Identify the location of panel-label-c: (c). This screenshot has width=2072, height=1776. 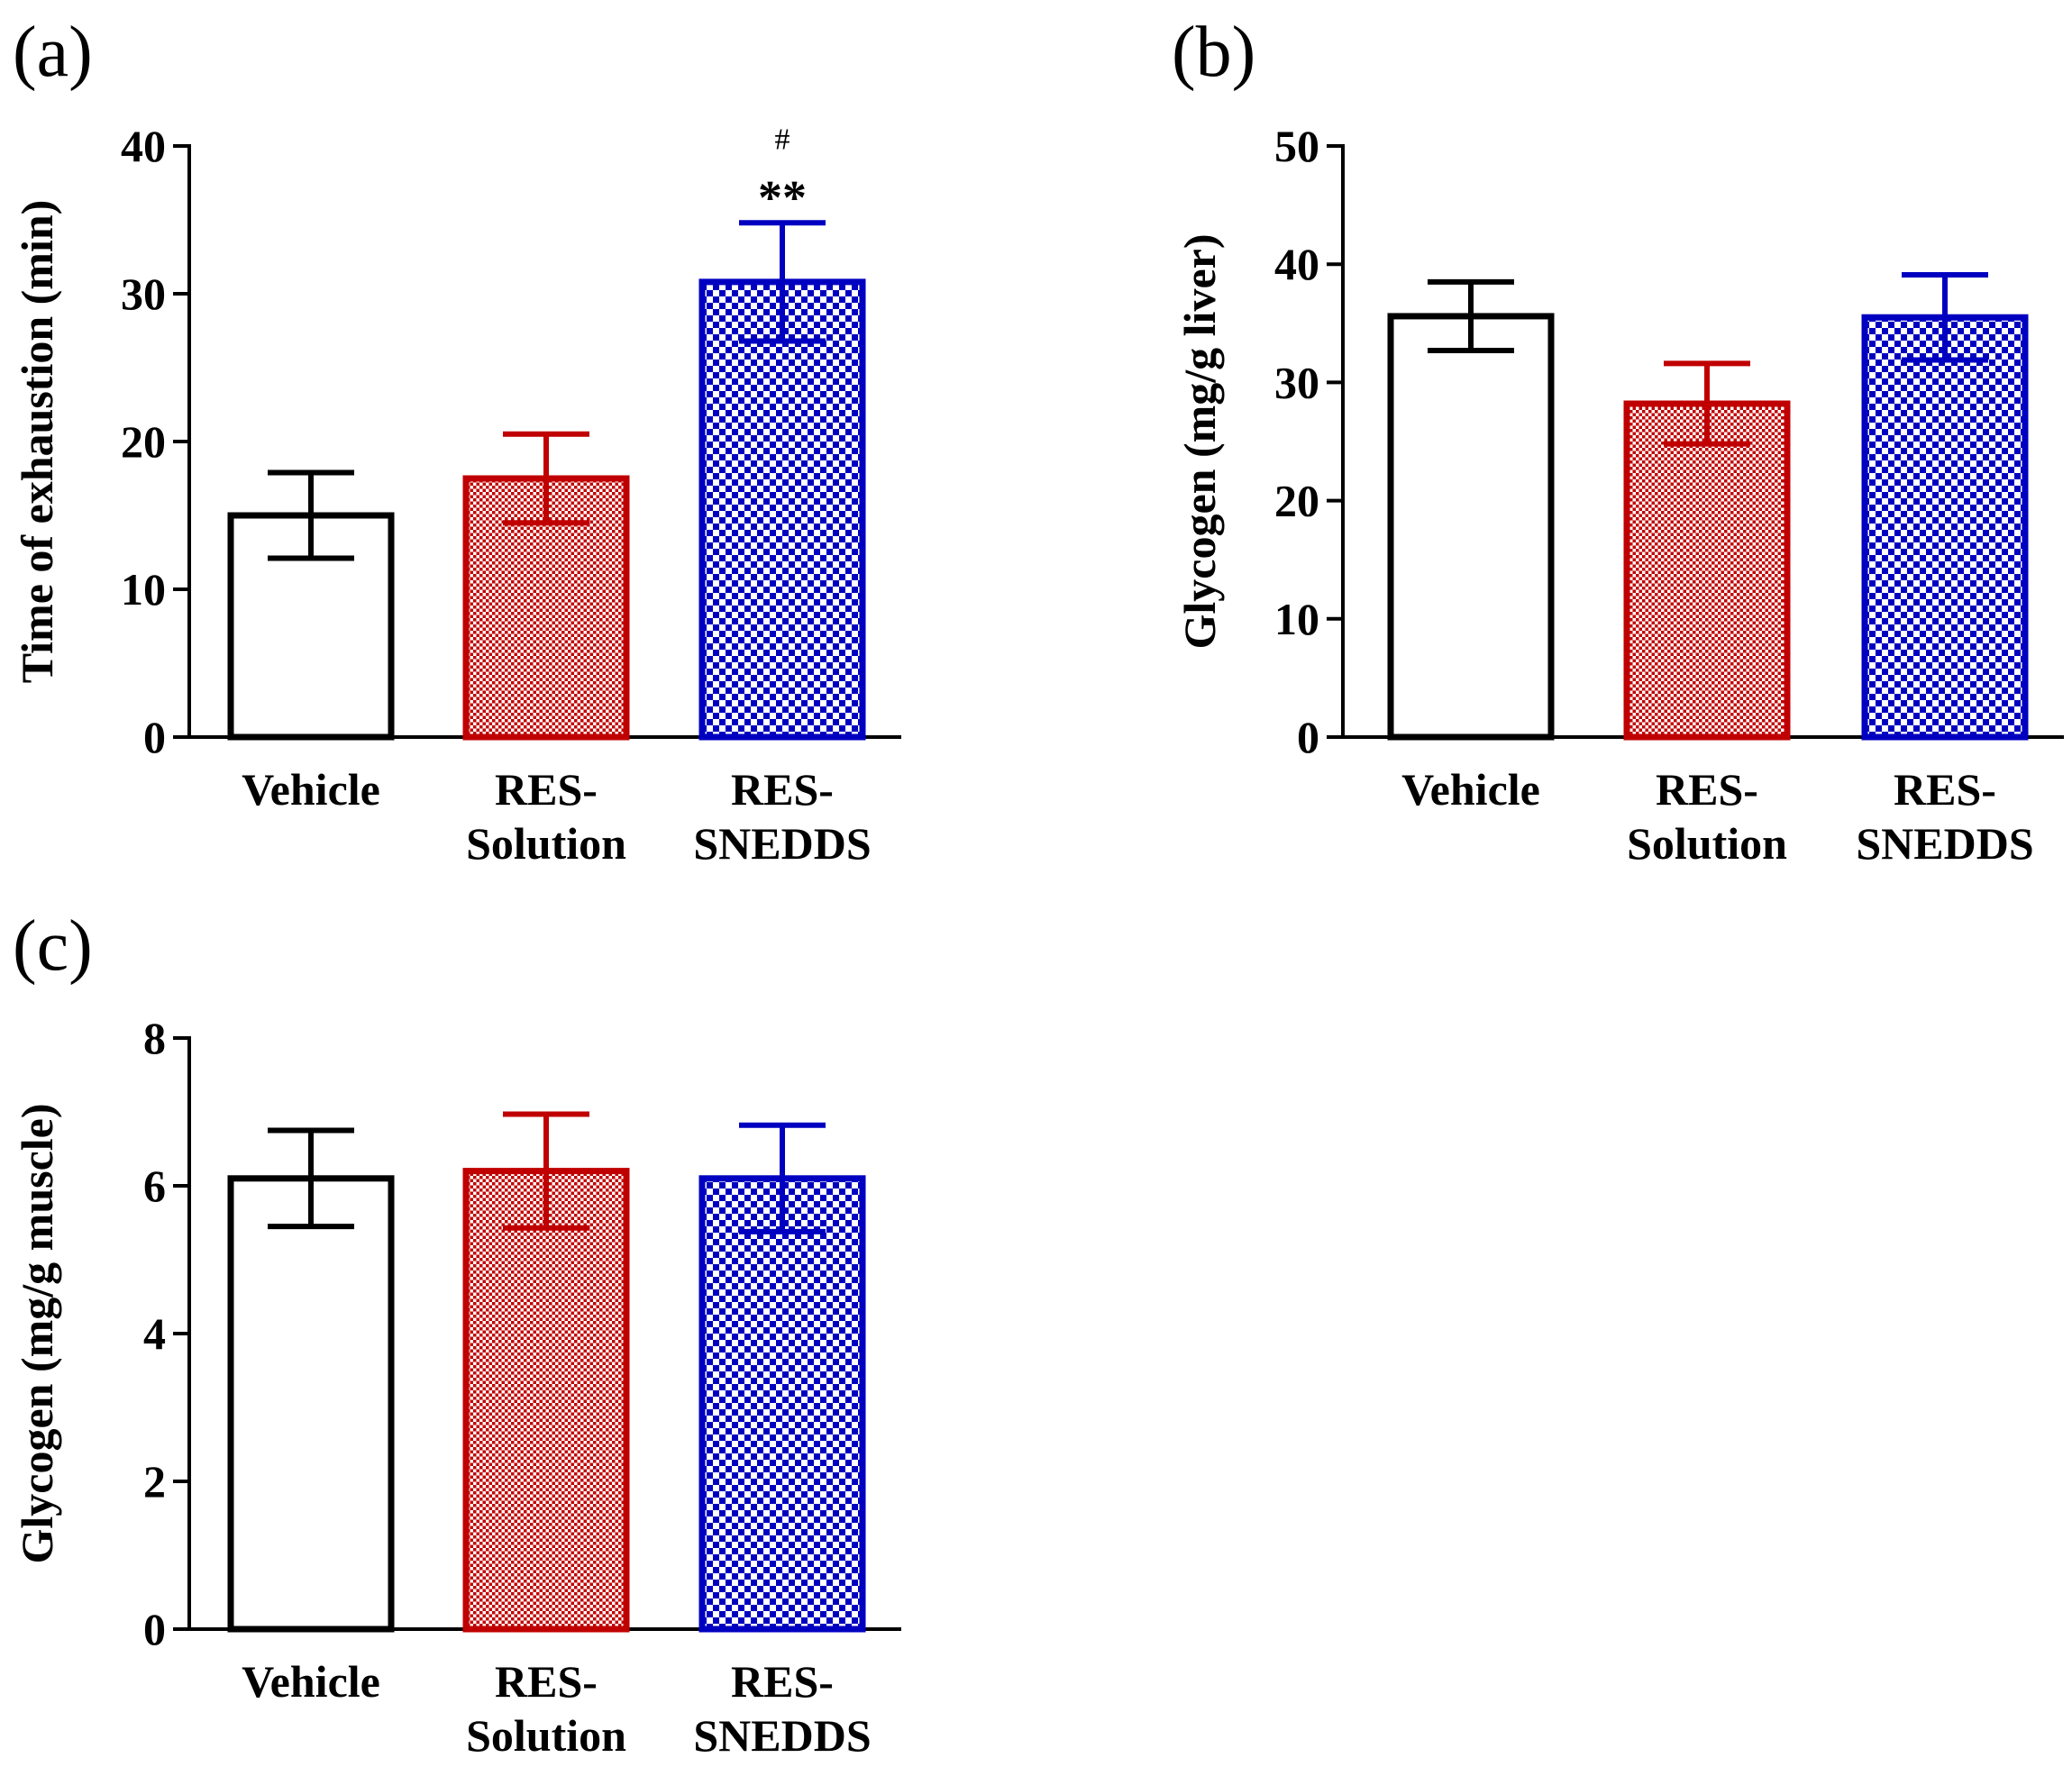
(53, 946).